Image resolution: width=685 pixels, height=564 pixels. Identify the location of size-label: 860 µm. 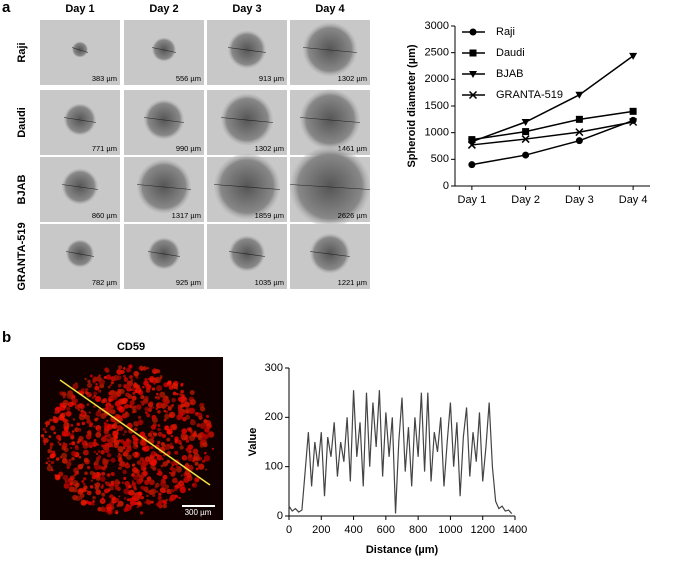
(104, 215).